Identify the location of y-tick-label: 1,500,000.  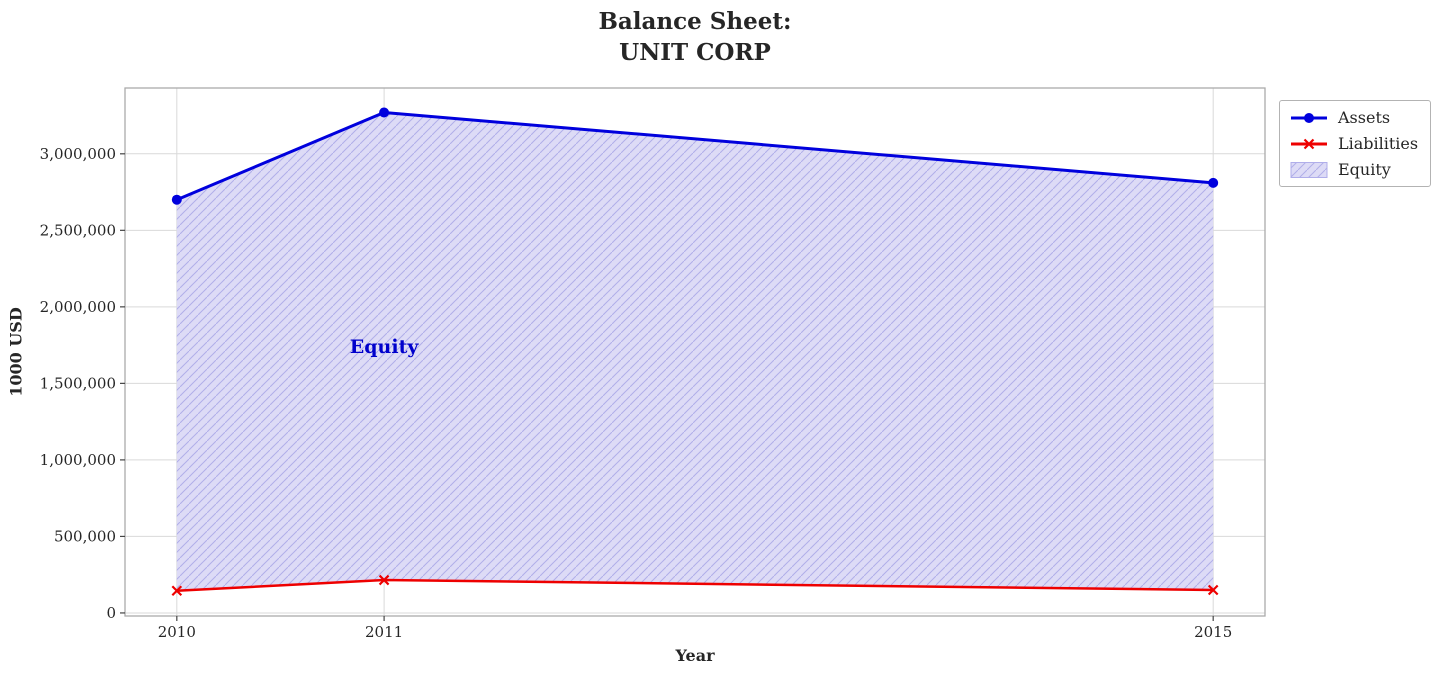
(78, 383).